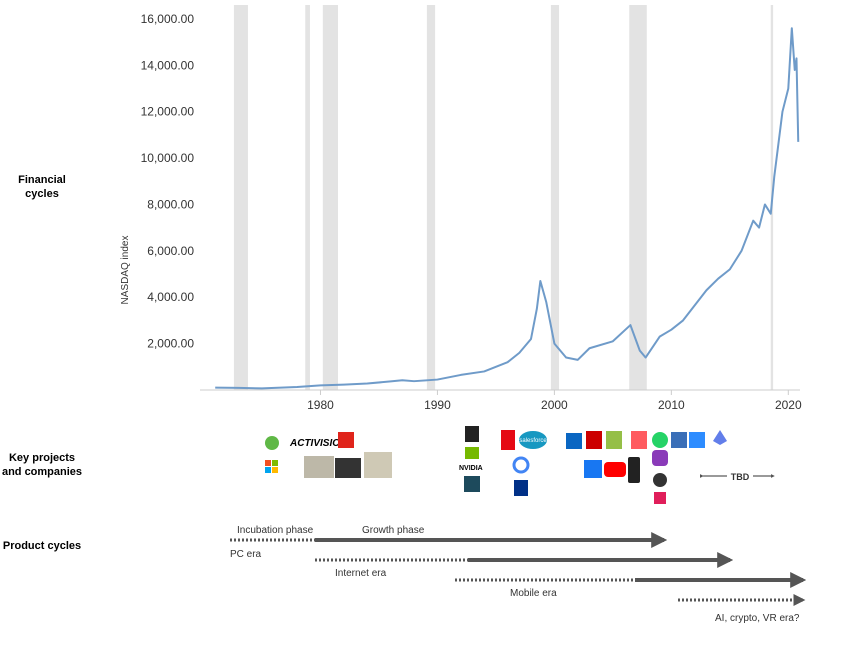 This screenshot has height=647, width=842. I want to click on logos: ACTIVISION NVIDIA salesforce TBD, so click(520, 465).